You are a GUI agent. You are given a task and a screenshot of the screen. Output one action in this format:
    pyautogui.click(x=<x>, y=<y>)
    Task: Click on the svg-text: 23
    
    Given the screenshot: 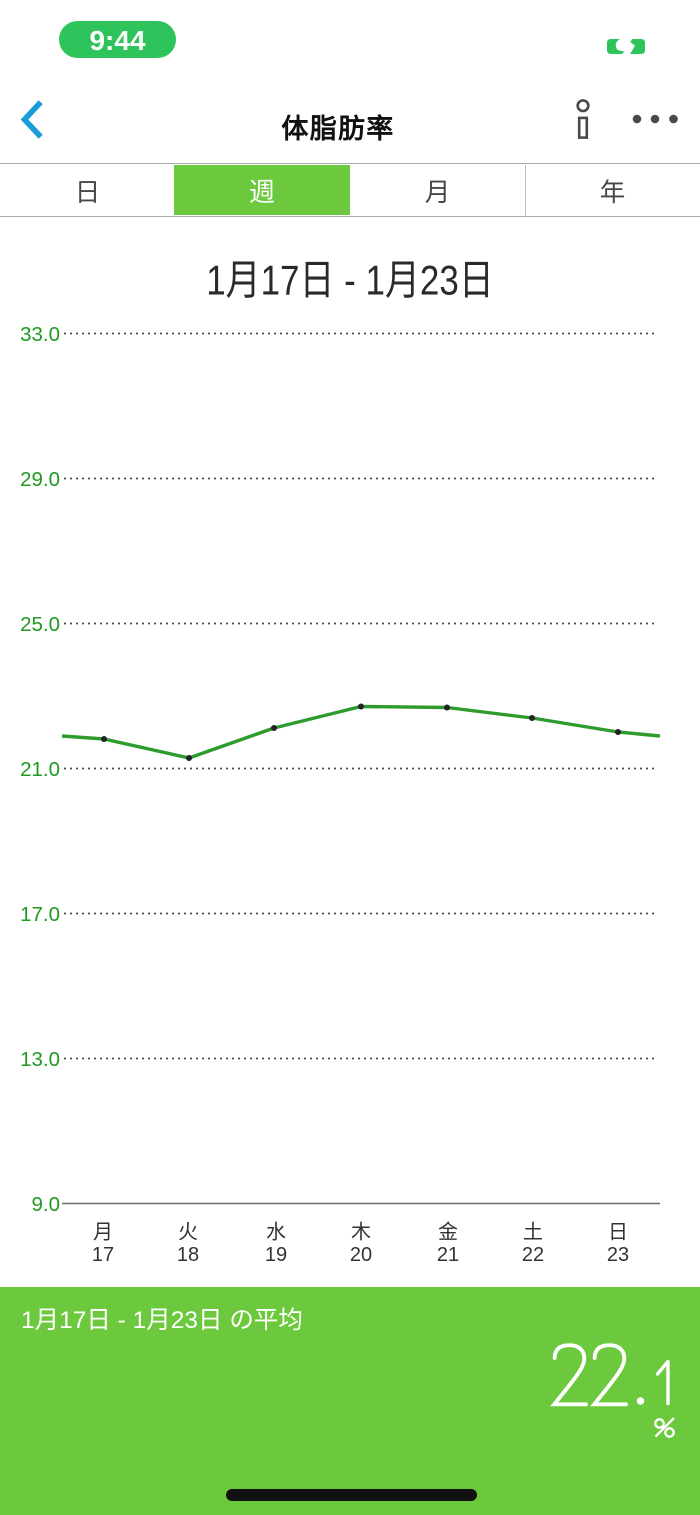 What is the action you would take?
    pyautogui.click(x=618, y=1255)
    